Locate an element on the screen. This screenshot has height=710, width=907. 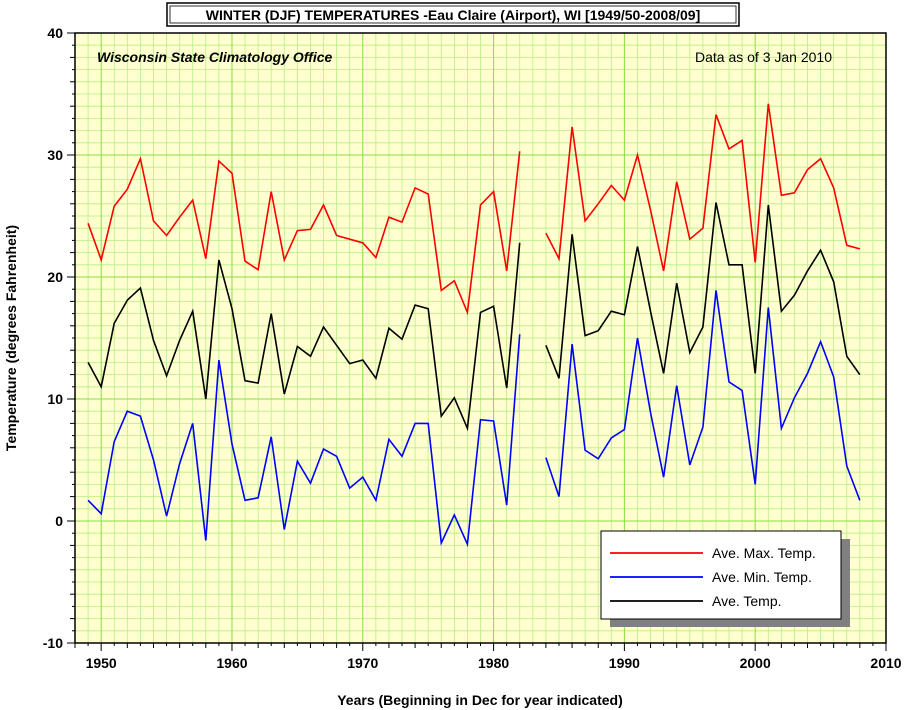
title-box is located at coordinates (453, 14).